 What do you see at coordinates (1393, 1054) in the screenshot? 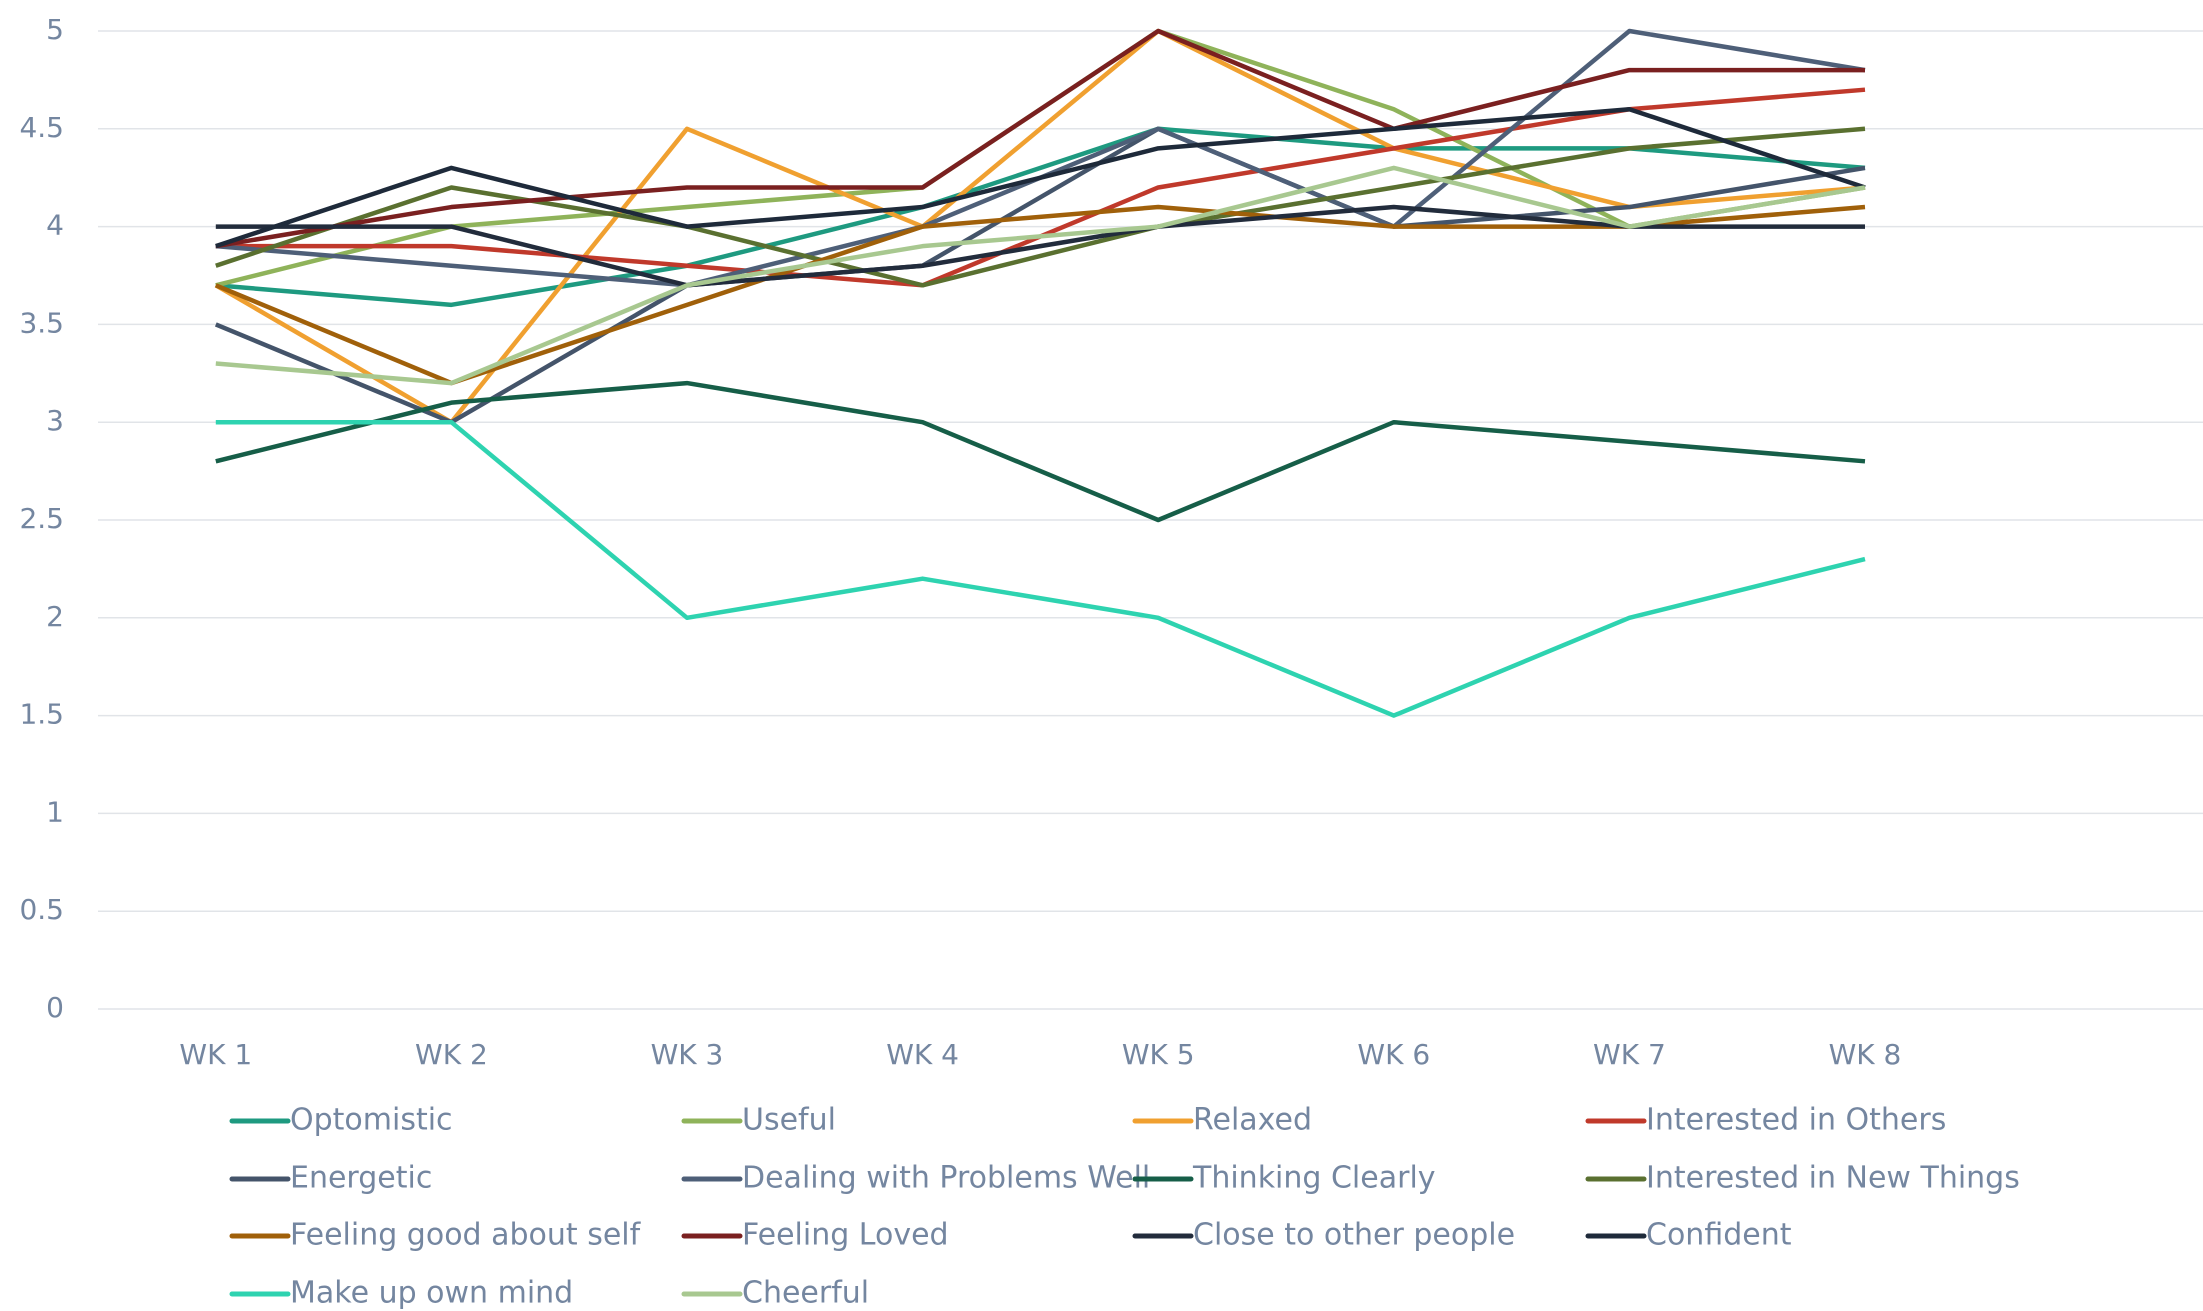
I see `x-tick-label: WK 6` at bounding box center [1393, 1054].